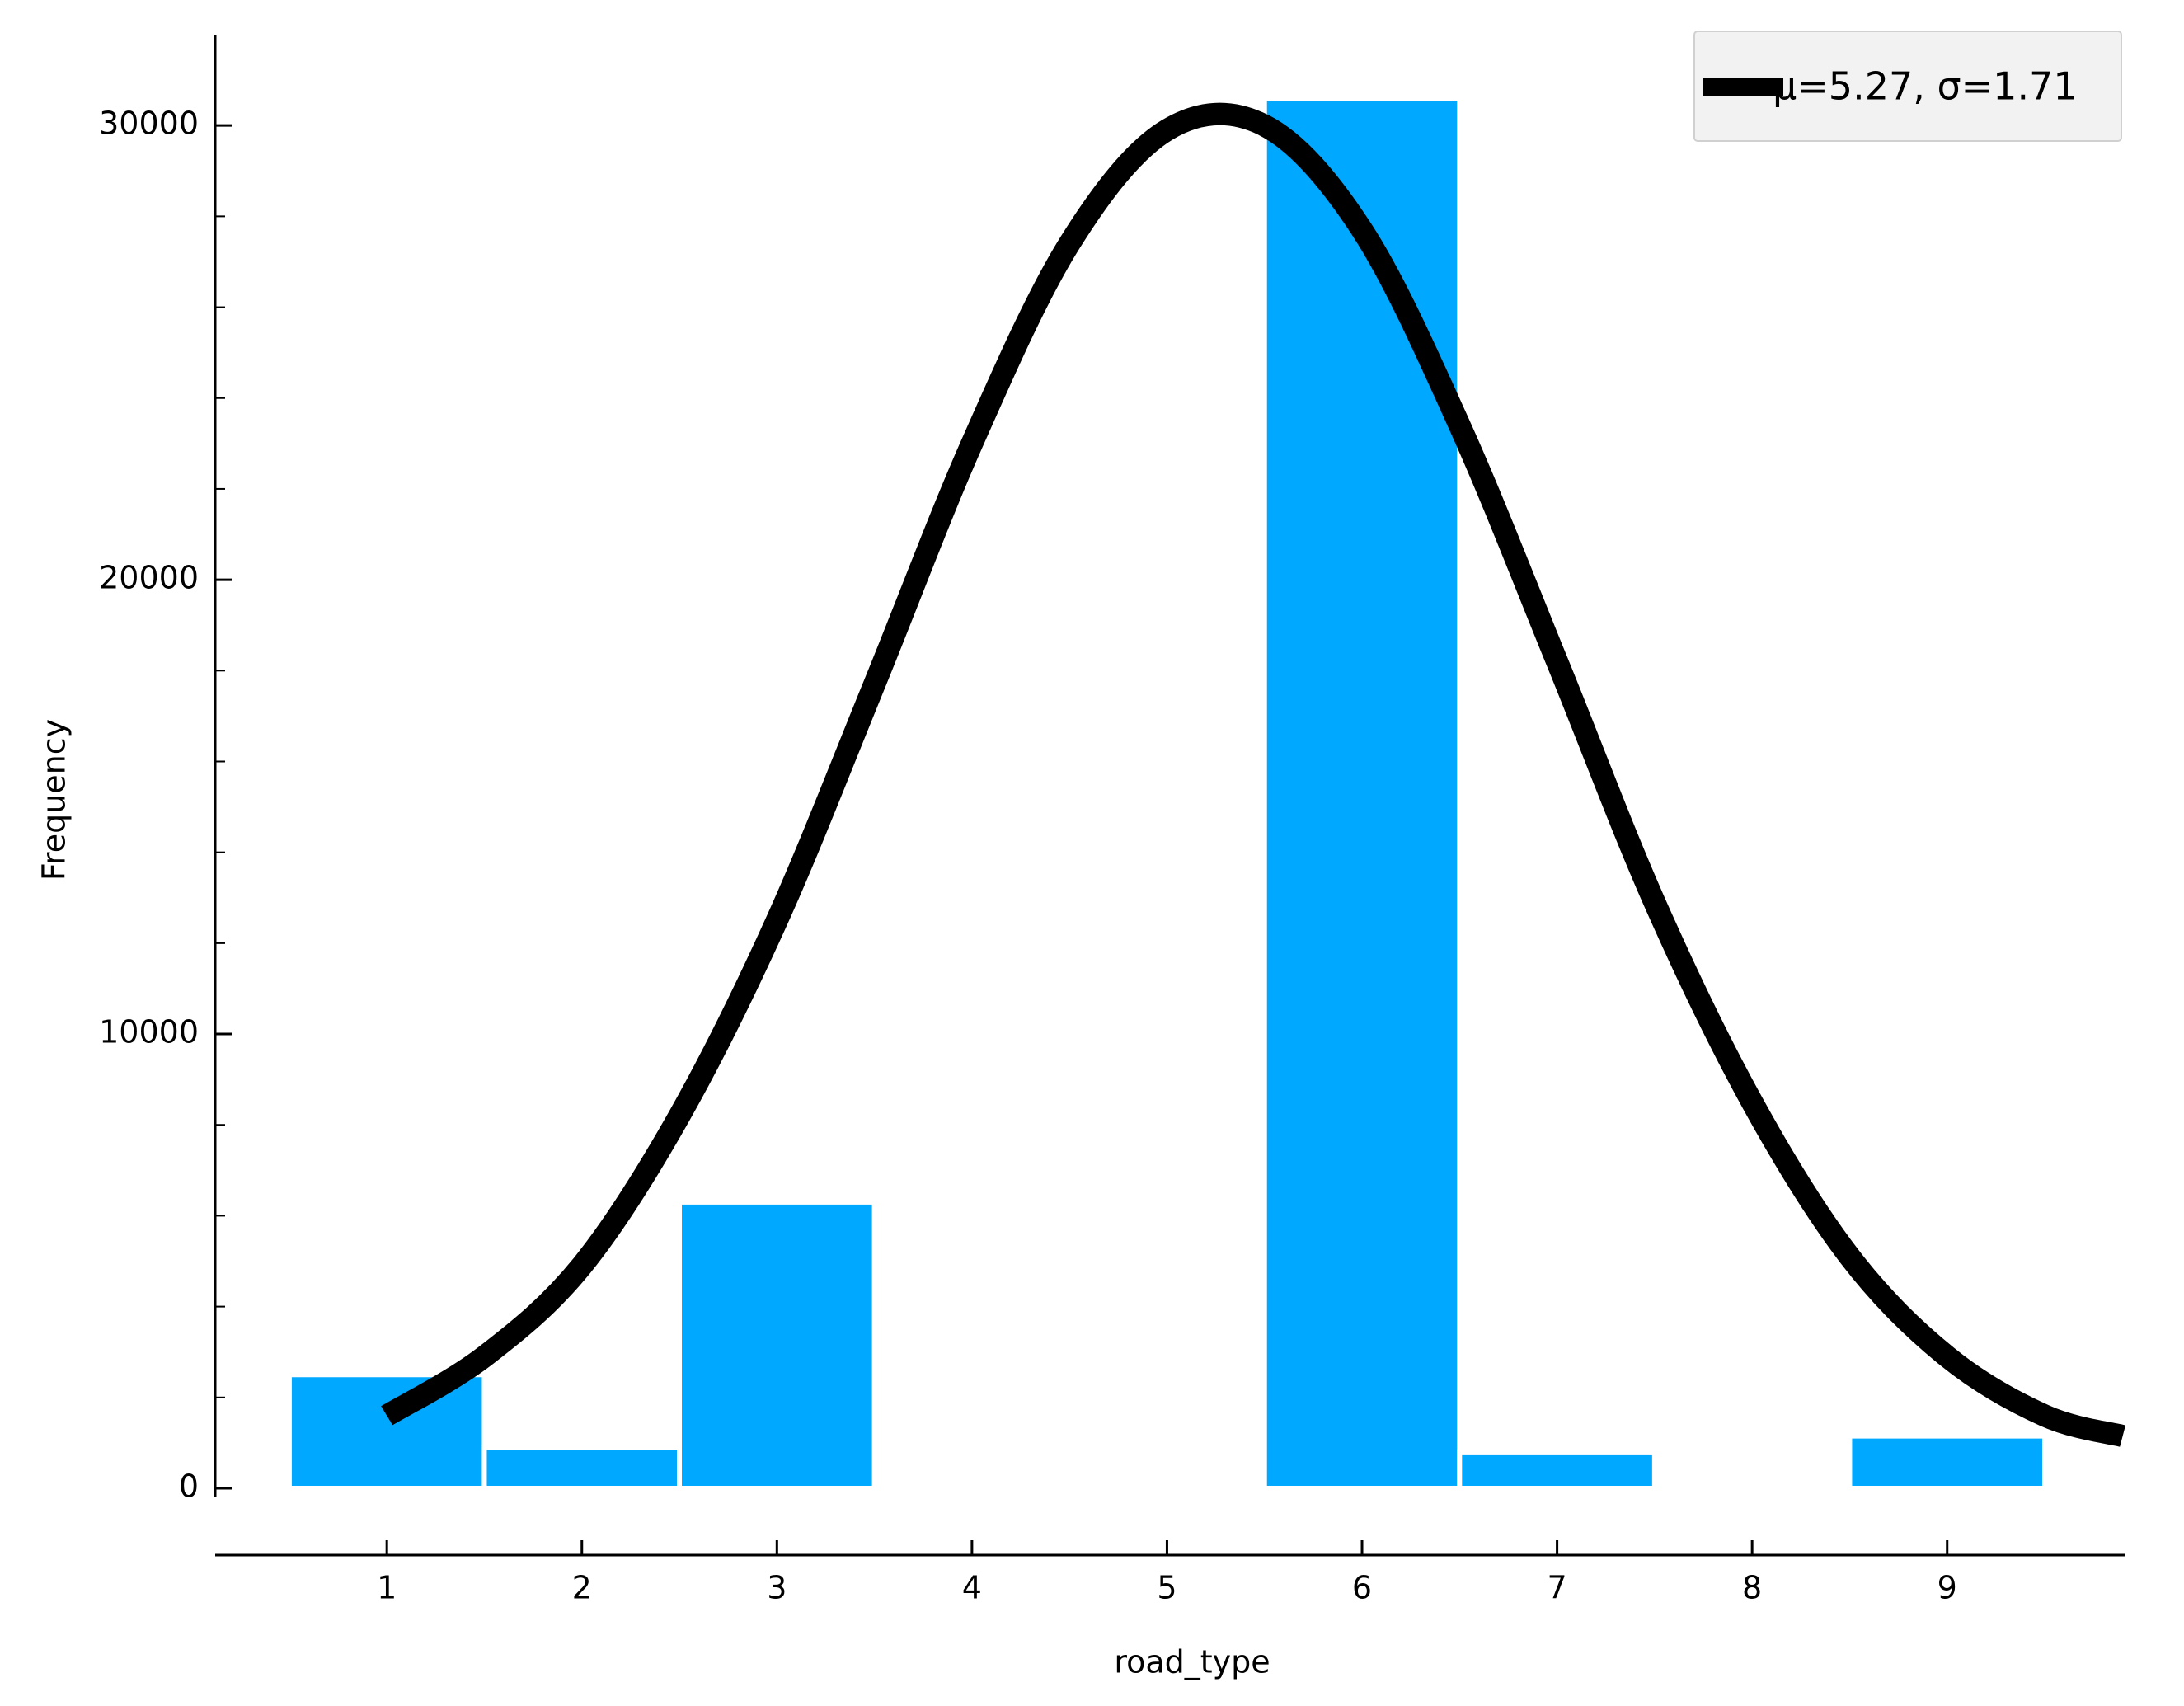 The image size is (2184, 1706). What do you see at coordinates (1192, 1662) in the screenshot?
I see `x-axis-label: road_type` at bounding box center [1192, 1662].